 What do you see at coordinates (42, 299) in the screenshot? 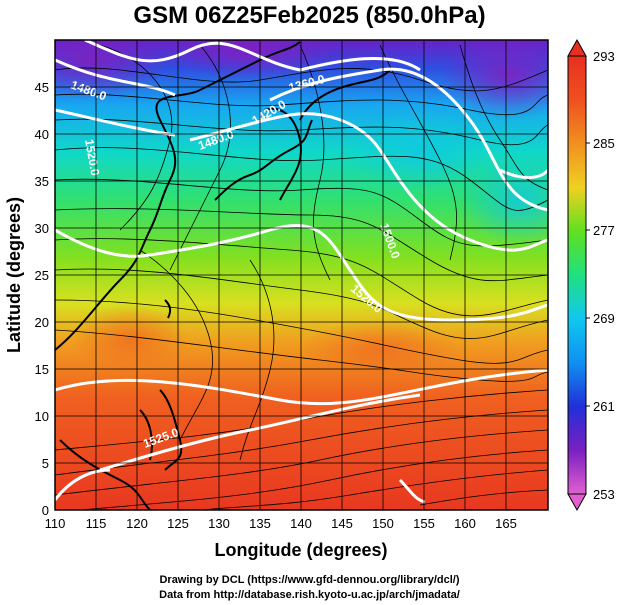
I see `y-axis: 0 5 10 15 20 25 30 35 40 45` at bounding box center [42, 299].